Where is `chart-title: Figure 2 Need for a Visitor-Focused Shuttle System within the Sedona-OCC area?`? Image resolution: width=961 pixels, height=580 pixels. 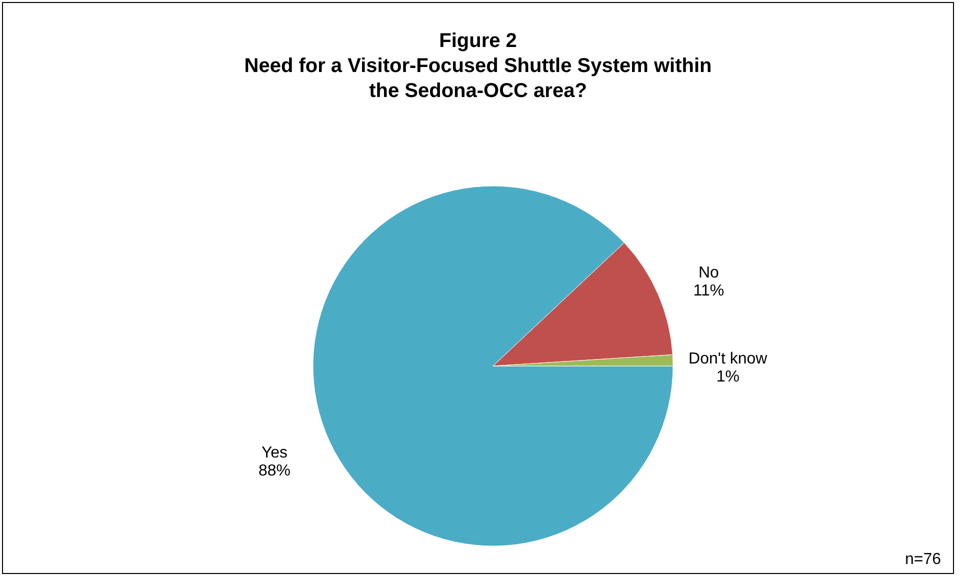 chart-title: Figure 2 Need for a Visitor-Focused Shuttle System within the Sedona-OCC area? is located at coordinates (478, 66).